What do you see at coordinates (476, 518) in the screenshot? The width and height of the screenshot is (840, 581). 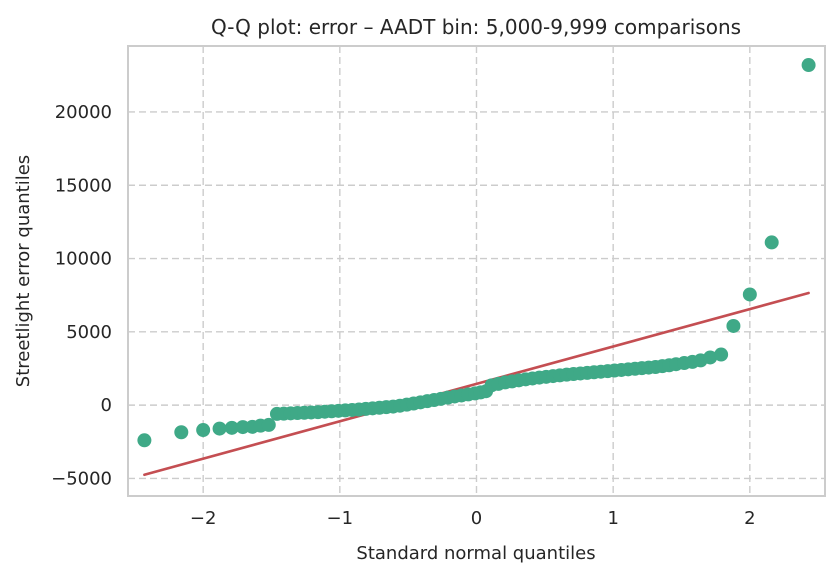 I see `x-tick-label: 0` at bounding box center [476, 518].